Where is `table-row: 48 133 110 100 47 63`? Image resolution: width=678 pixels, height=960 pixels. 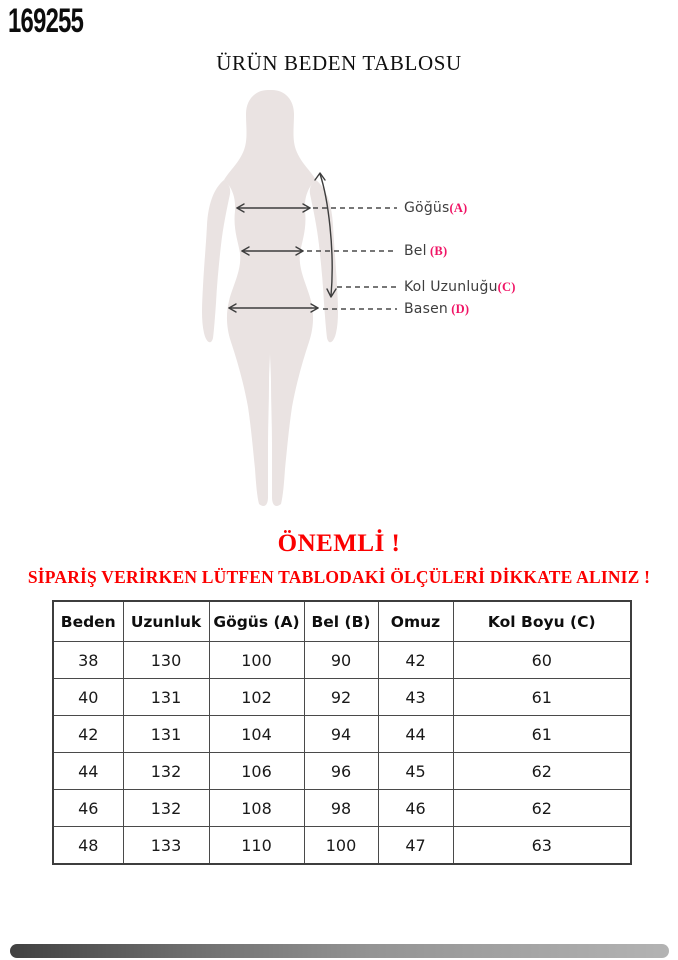
table-row: 48 133 110 100 47 63 is located at coordinates (342, 845).